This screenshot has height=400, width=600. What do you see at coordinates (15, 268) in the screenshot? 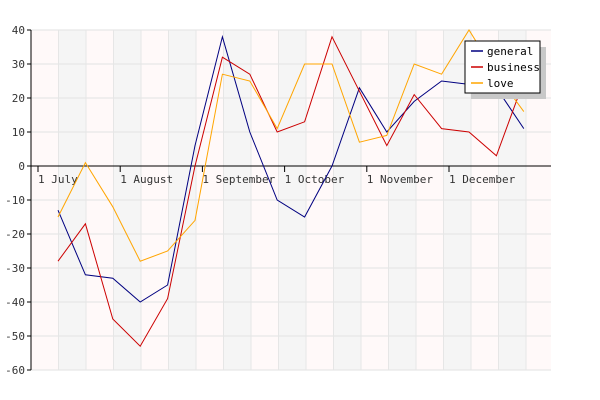
I see `y-tick-label: -30` at bounding box center [15, 268].